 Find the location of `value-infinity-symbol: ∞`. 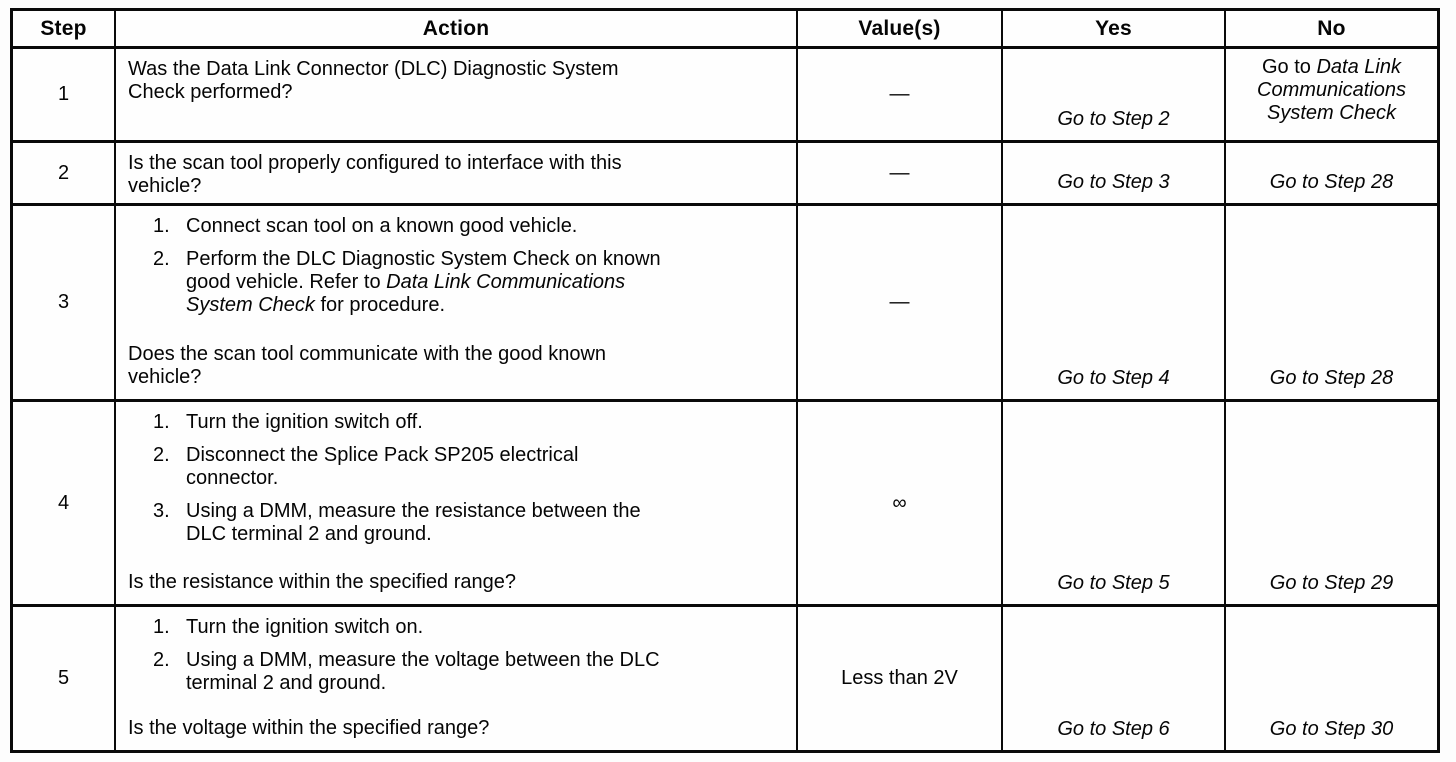

value-infinity-symbol: ∞ is located at coordinates (899, 502).